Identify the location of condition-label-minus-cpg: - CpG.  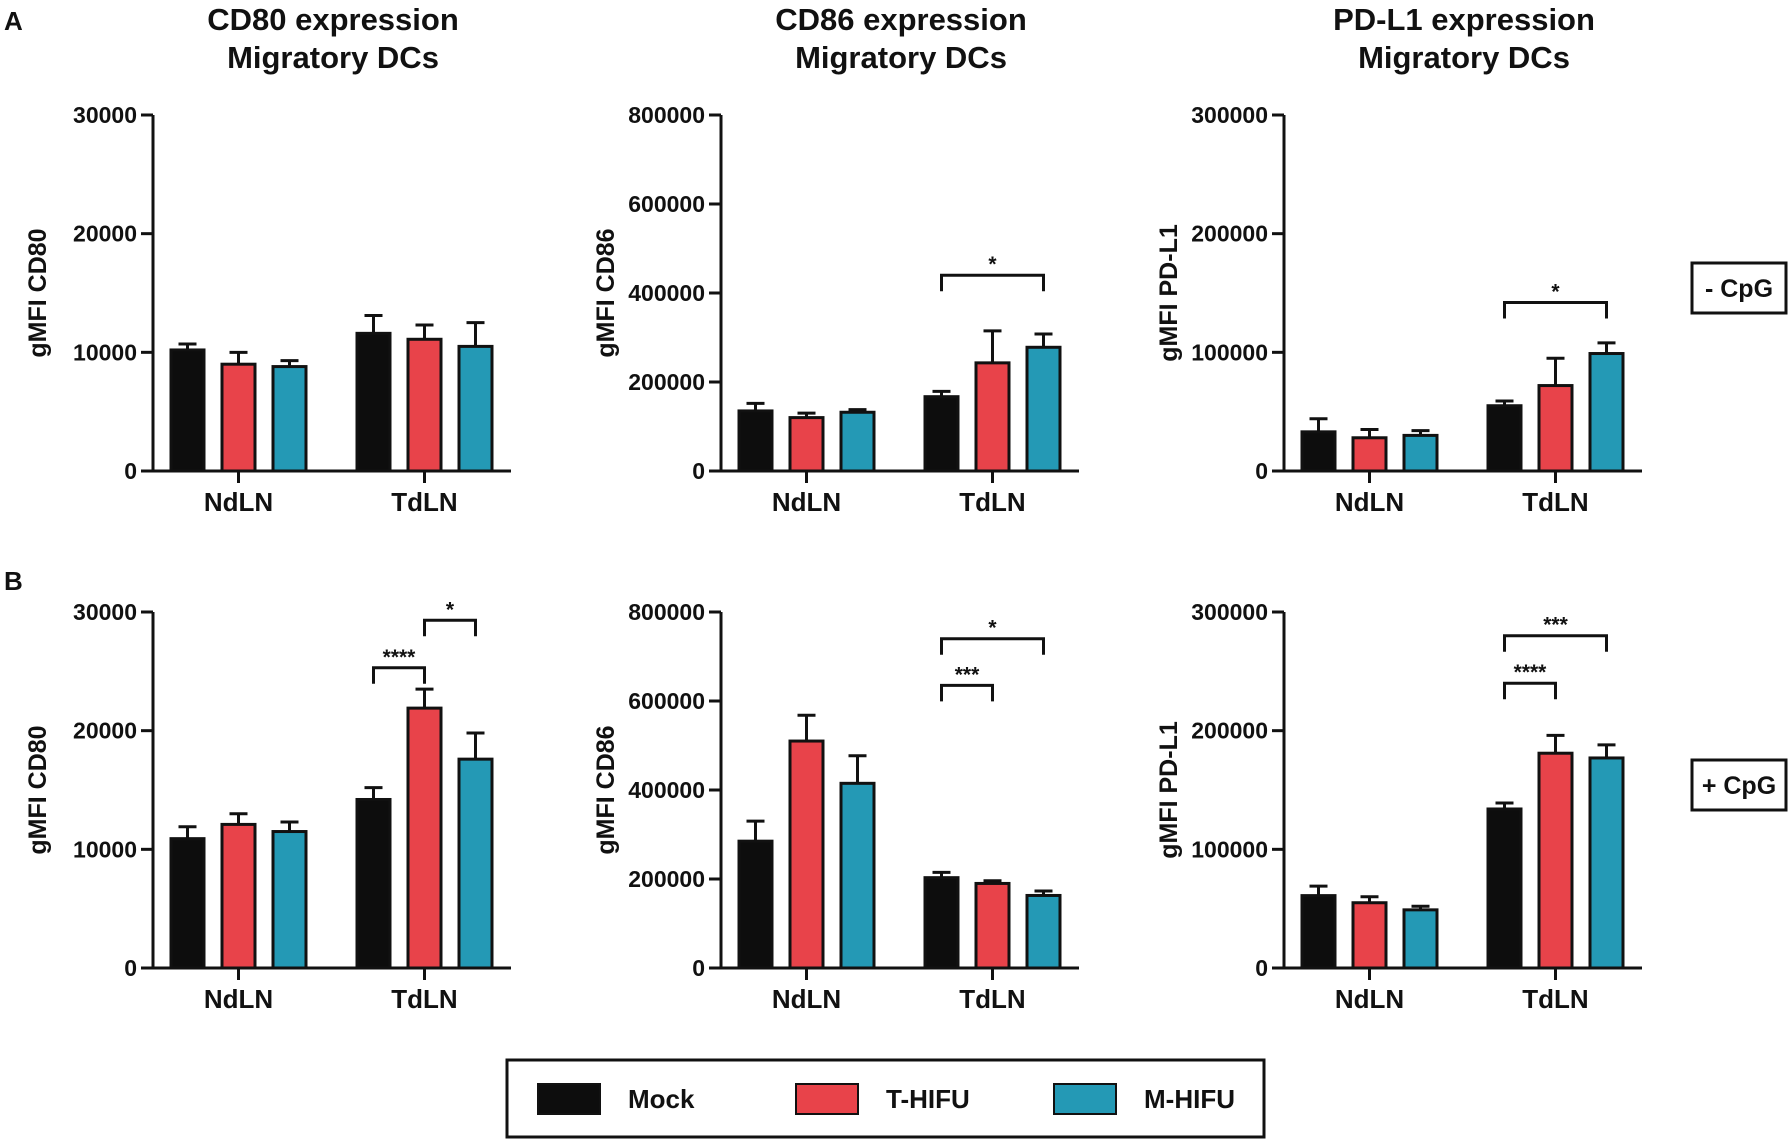
(1739, 288).